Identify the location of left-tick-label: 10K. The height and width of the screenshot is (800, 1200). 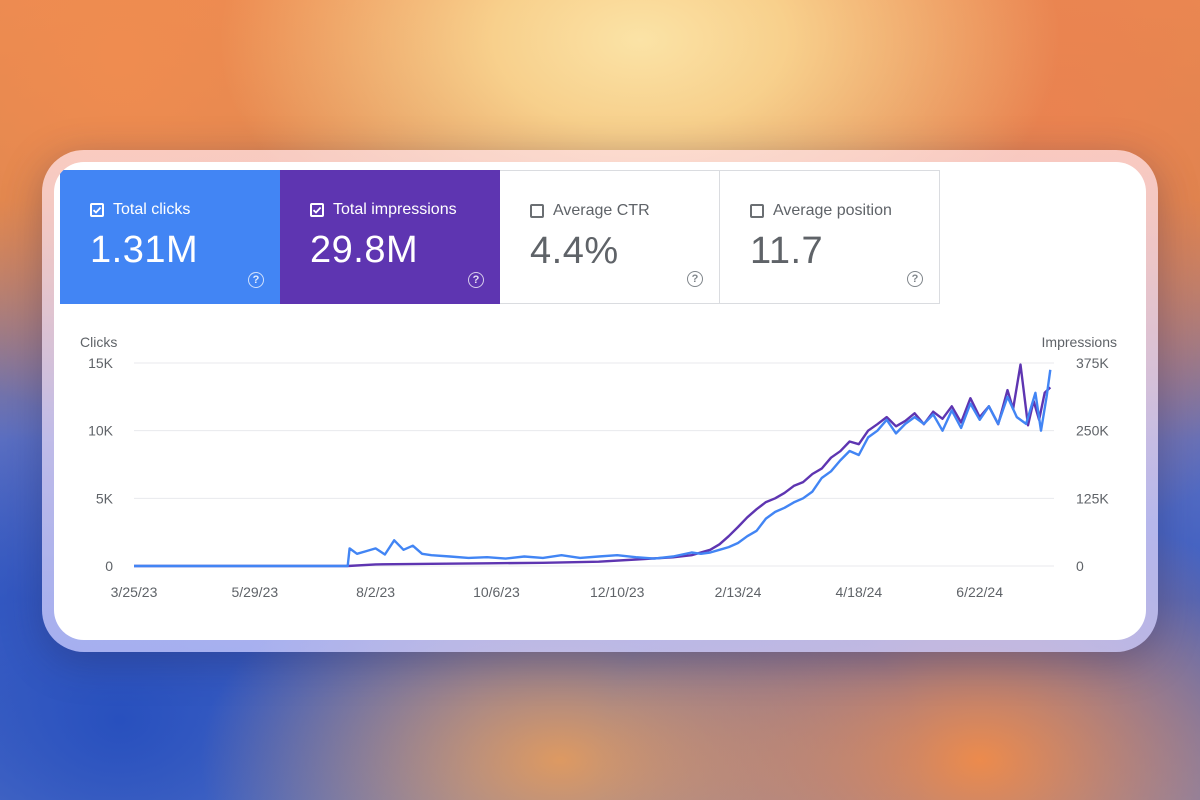
(101, 431).